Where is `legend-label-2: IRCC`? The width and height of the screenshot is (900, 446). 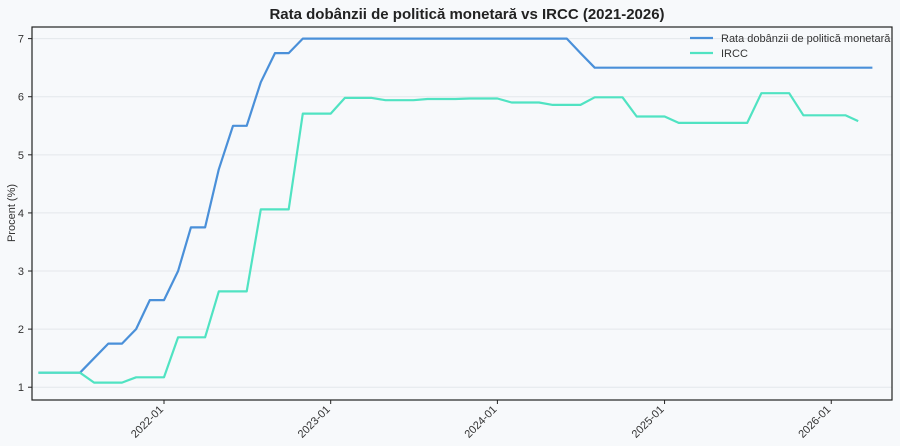 legend-label-2: IRCC is located at coordinates (734, 54).